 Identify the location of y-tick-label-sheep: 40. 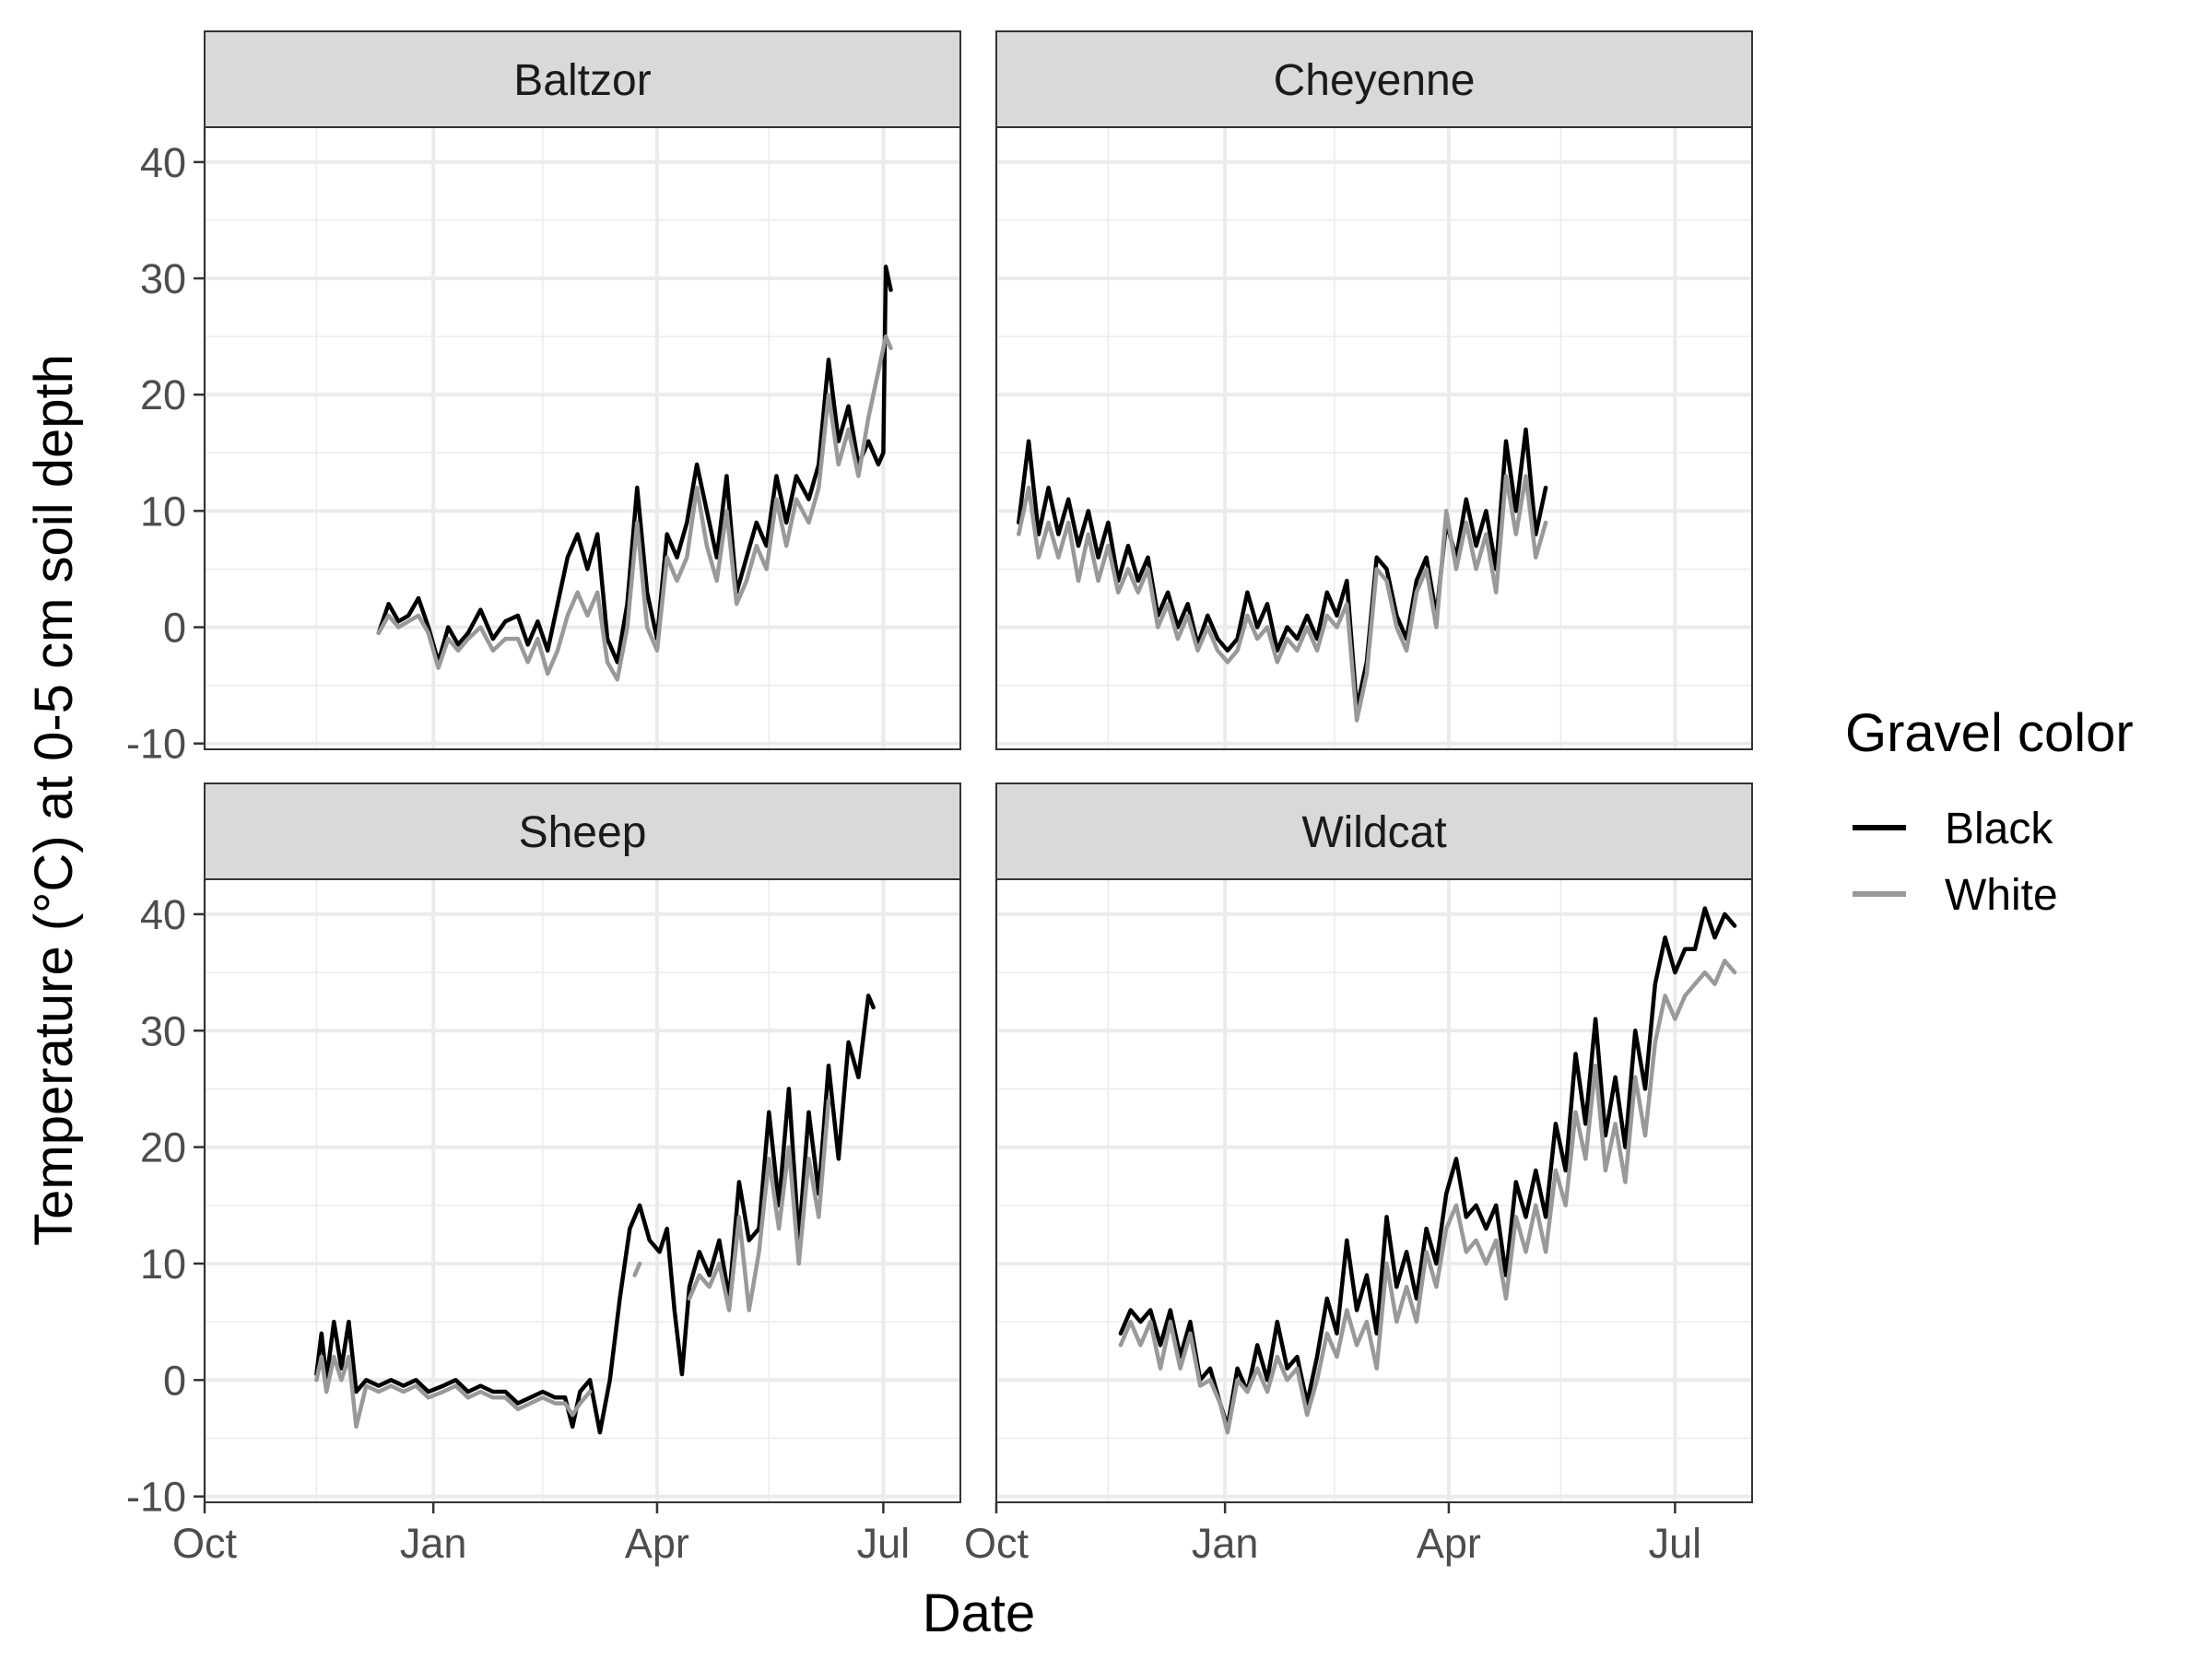
(163, 914).